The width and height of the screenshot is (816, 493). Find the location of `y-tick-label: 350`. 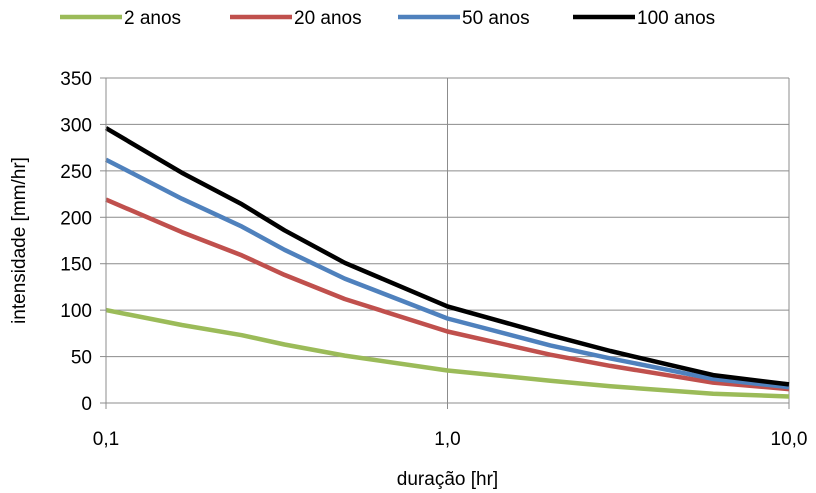

y-tick-label: 350 is located at coordinates (76, 79).